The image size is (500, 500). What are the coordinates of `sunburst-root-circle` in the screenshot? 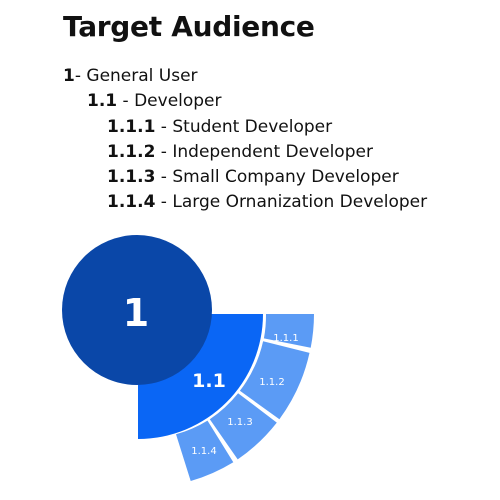 It's located at (137, 310).